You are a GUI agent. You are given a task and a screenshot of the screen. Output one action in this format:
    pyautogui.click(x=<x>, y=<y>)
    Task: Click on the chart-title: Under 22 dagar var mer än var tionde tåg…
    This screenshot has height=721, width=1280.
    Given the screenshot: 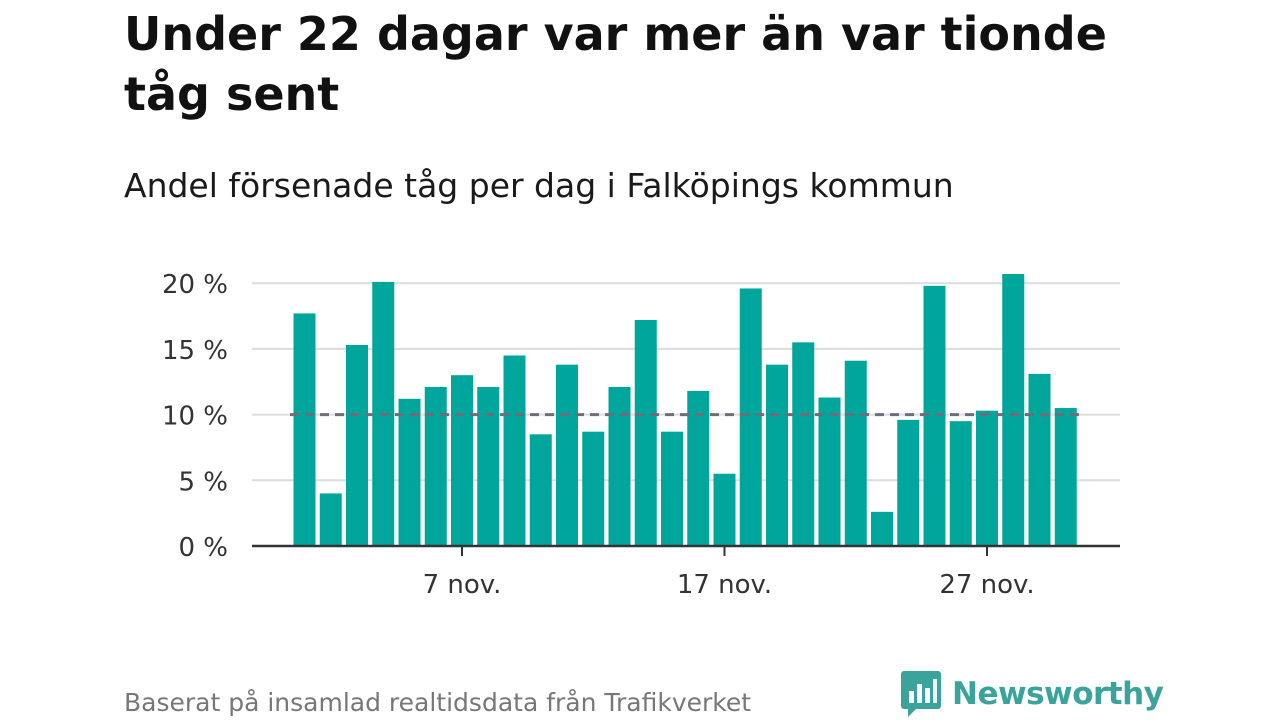 What is the action you would take?
    pyautogui.click(x=615, y=64)
    